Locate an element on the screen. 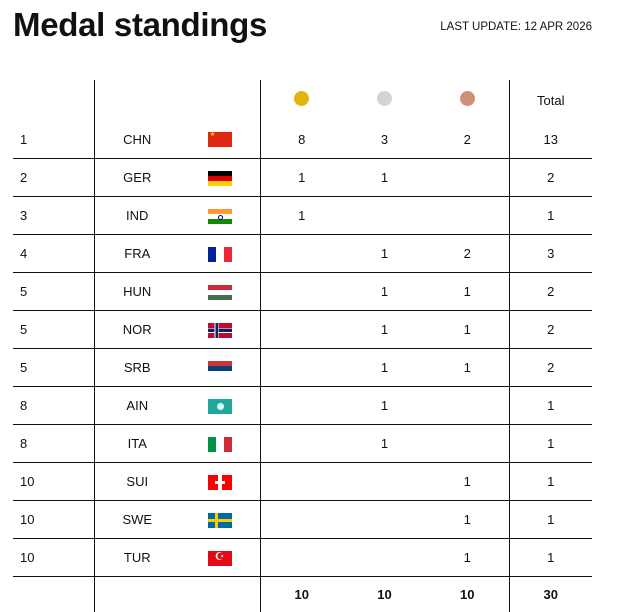 The width and height of the screenshot is (618, 612). total-count: 13 is located at coordinates (550, 139).